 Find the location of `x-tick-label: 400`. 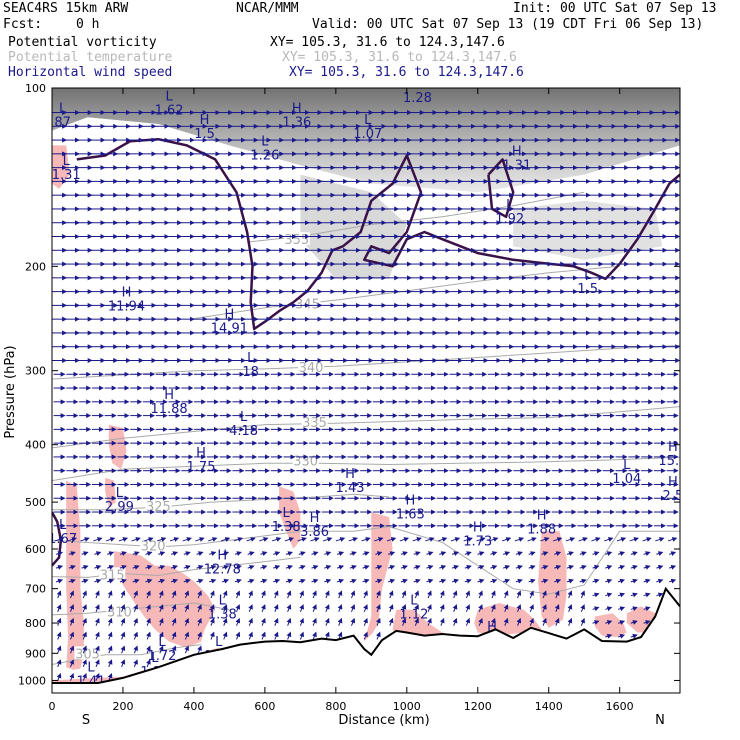

x-tick-label: 400 is located at coordinates (193, 706).